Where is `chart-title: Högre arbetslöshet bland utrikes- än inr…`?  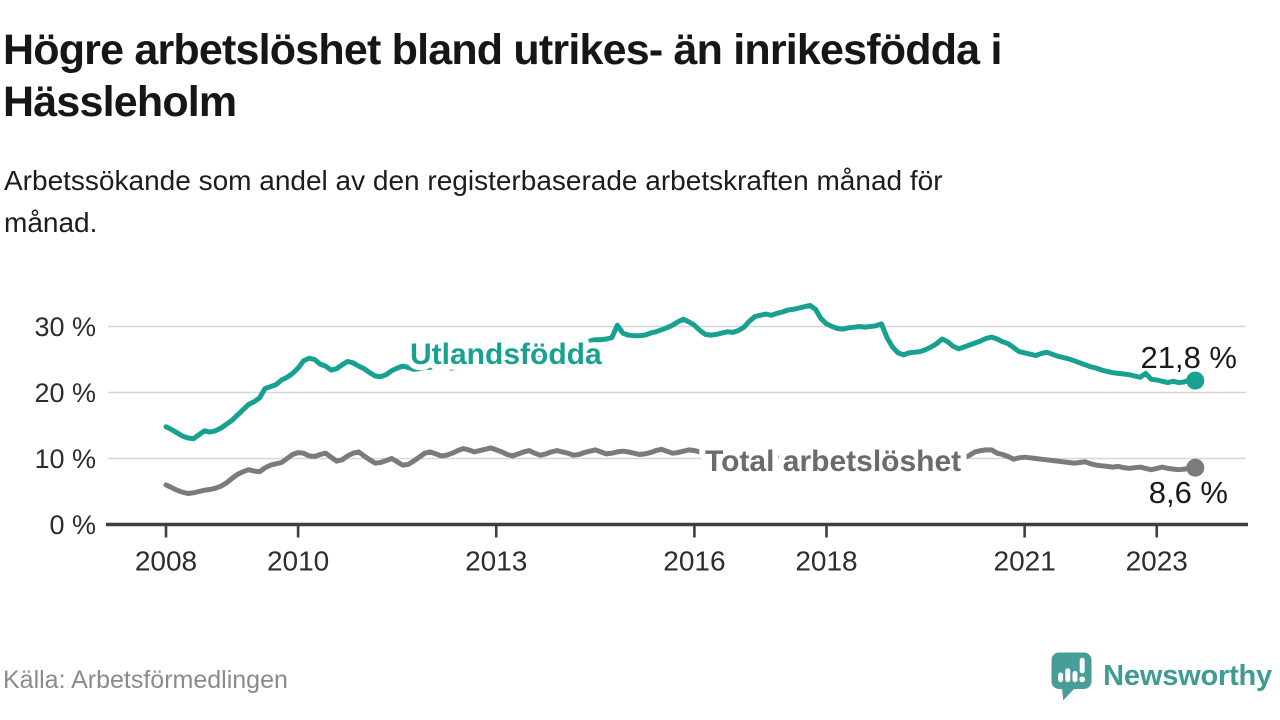 chart-title: Högre arbetslöshet bland utrikes- än inr… is located at coordinates (628, 76).